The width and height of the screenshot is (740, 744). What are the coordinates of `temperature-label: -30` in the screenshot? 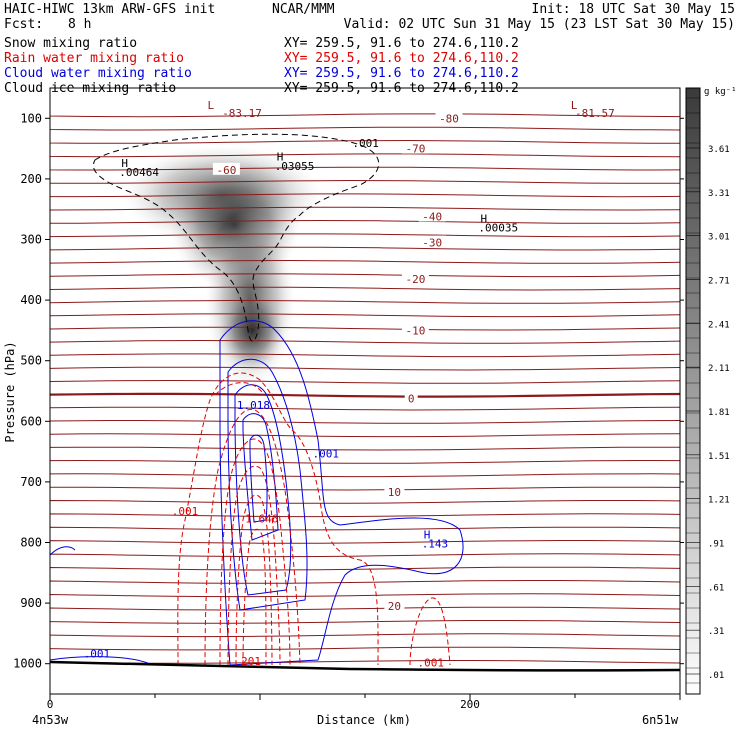 It's located at (432, 243).